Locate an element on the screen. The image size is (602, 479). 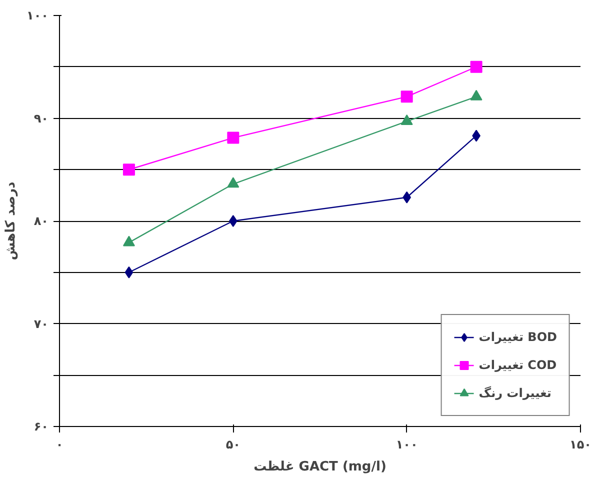
legend-label: تغییرات BOD is located at coordinates (517, 337).